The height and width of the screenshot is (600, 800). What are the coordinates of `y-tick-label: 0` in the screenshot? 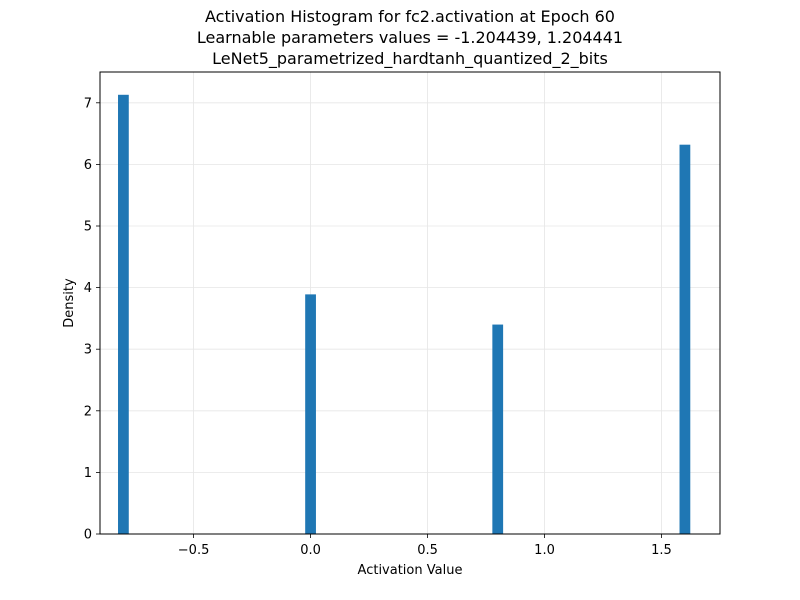 It's located at (88, 535).